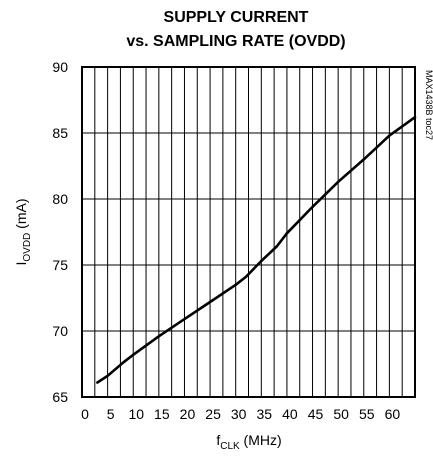 The height and width of the screenshot is (459, 433). Describe the element at coordinates (428, 105) in the screenshot. I see `figure-id-note: MAX1438B toc27` at that location.